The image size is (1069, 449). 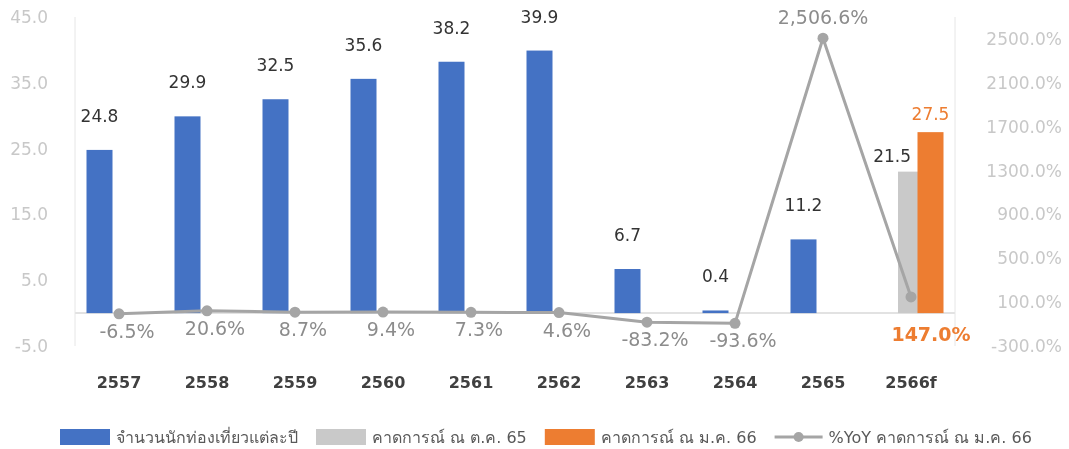 What do you see at coordinates (627, 235) in the screenshot?
I see `data-label: 6.7` at bounding box center [627, 235].